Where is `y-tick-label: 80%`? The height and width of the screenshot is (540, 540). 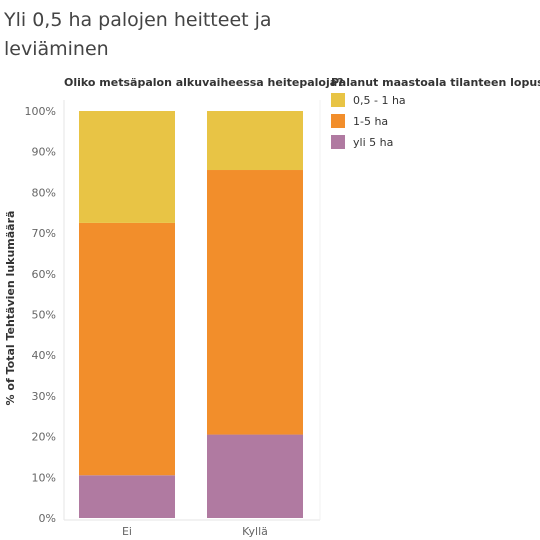
y-tick-label: 80% is located at coordinates (44, 192).